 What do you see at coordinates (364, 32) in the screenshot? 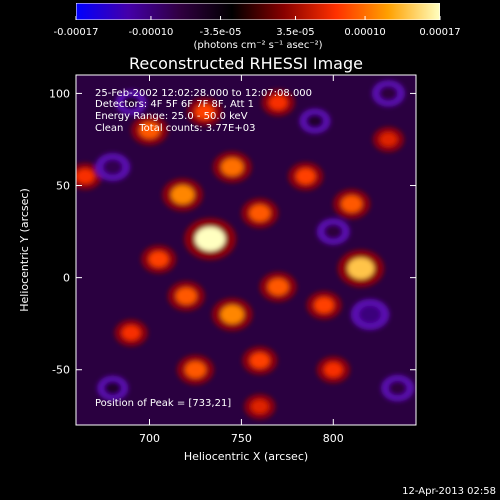
I see `colorbar-tick-label: 0.00010` at bounding box center [364, 32].